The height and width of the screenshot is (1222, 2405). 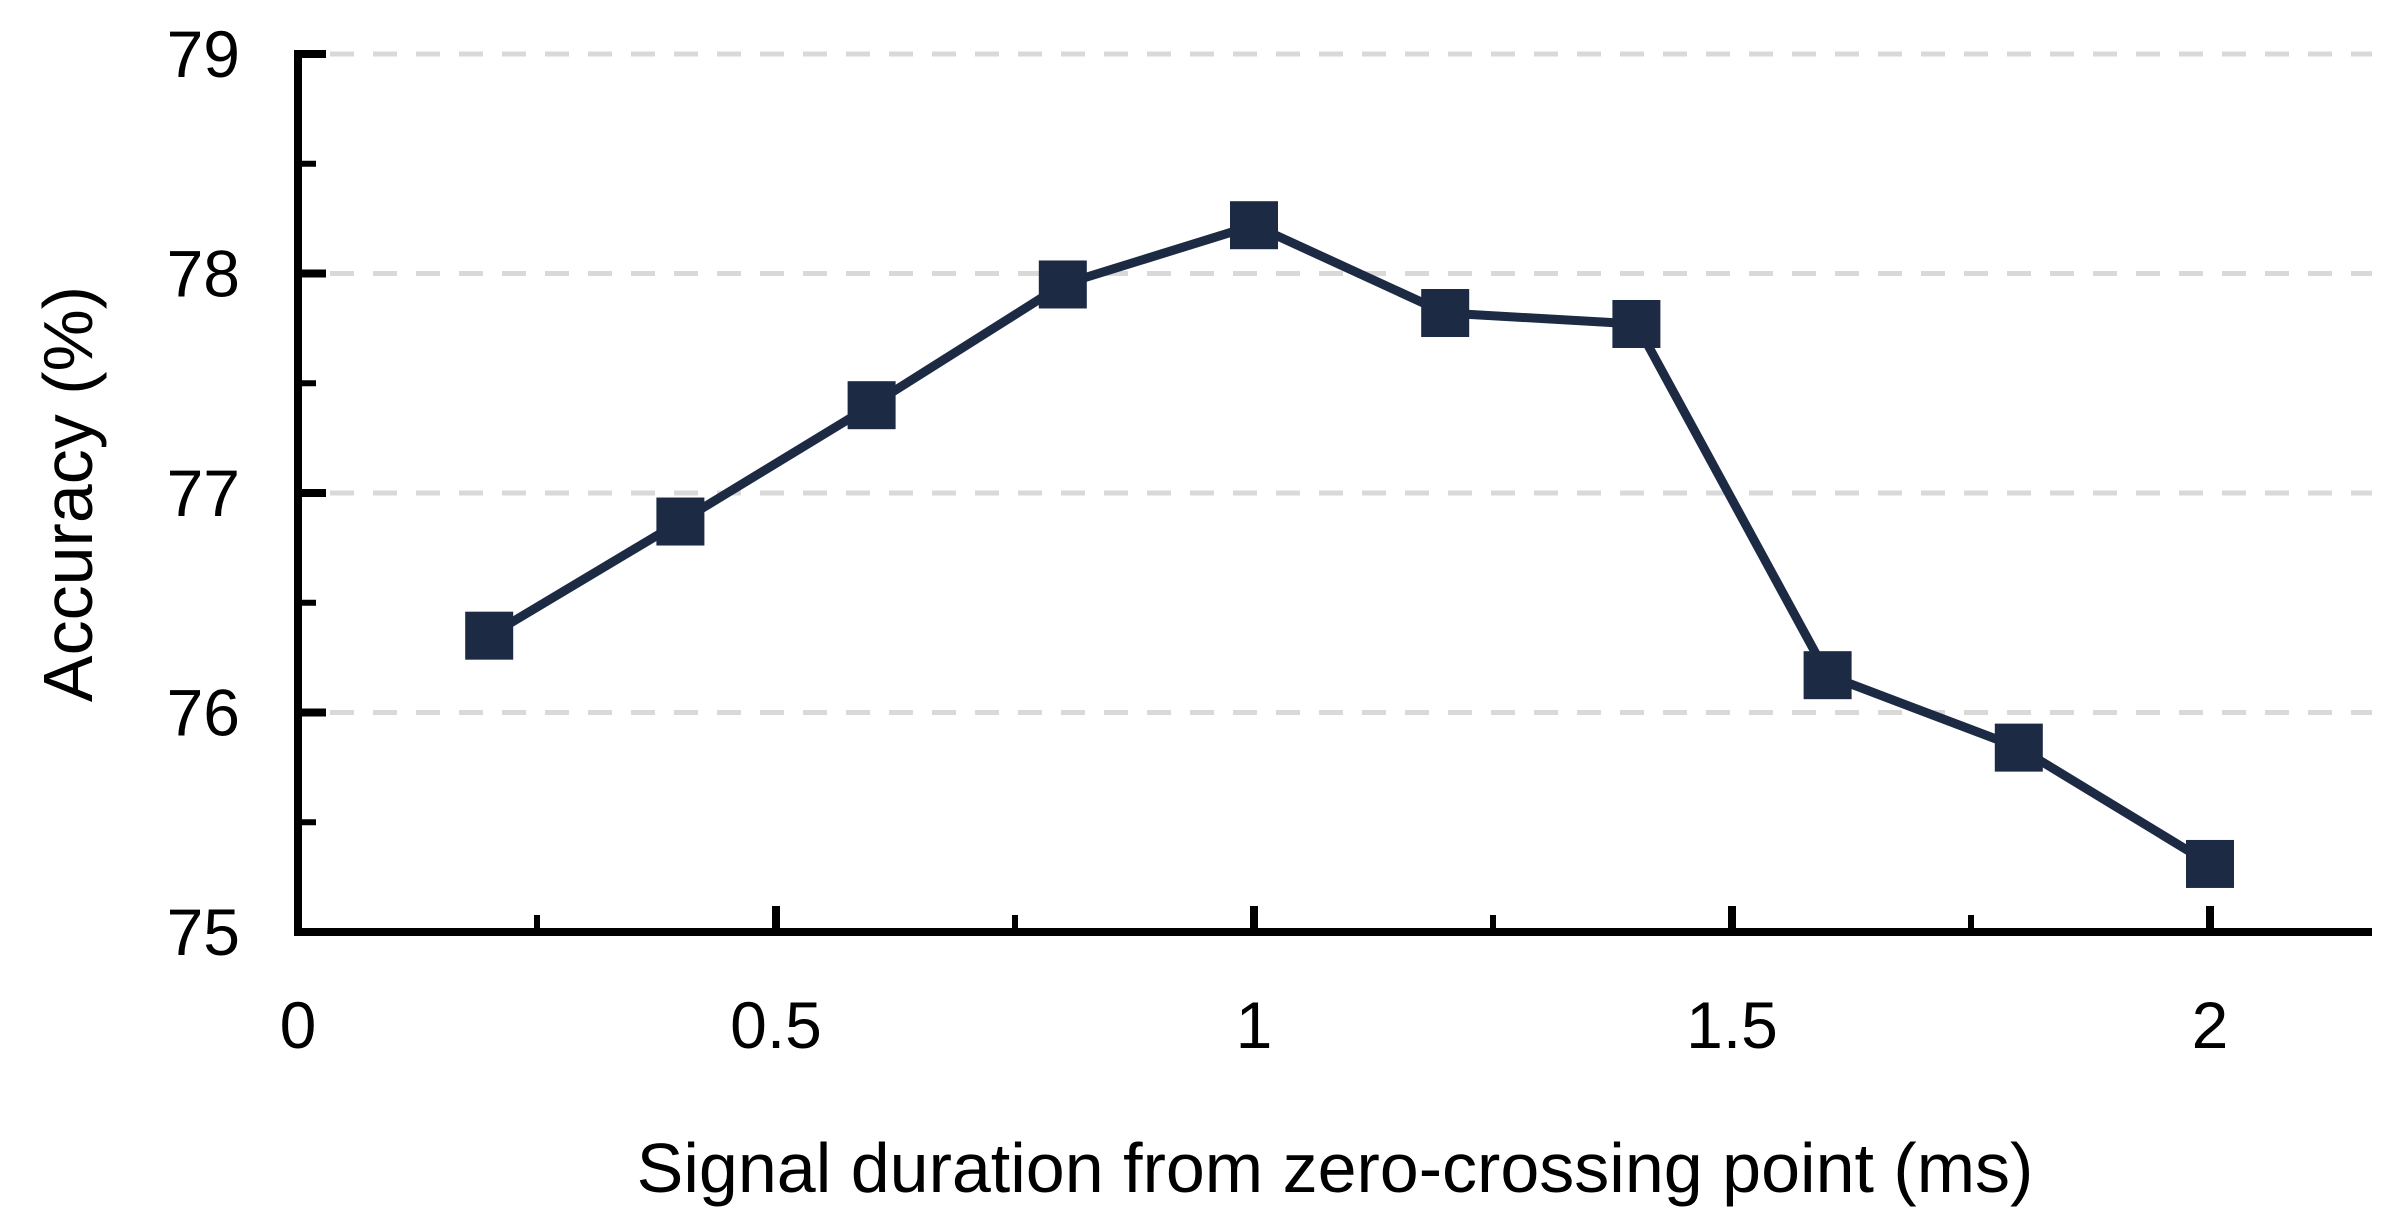 I want to click on x-tick-label-0.5: 0.5, so click(x=776, y=1025).